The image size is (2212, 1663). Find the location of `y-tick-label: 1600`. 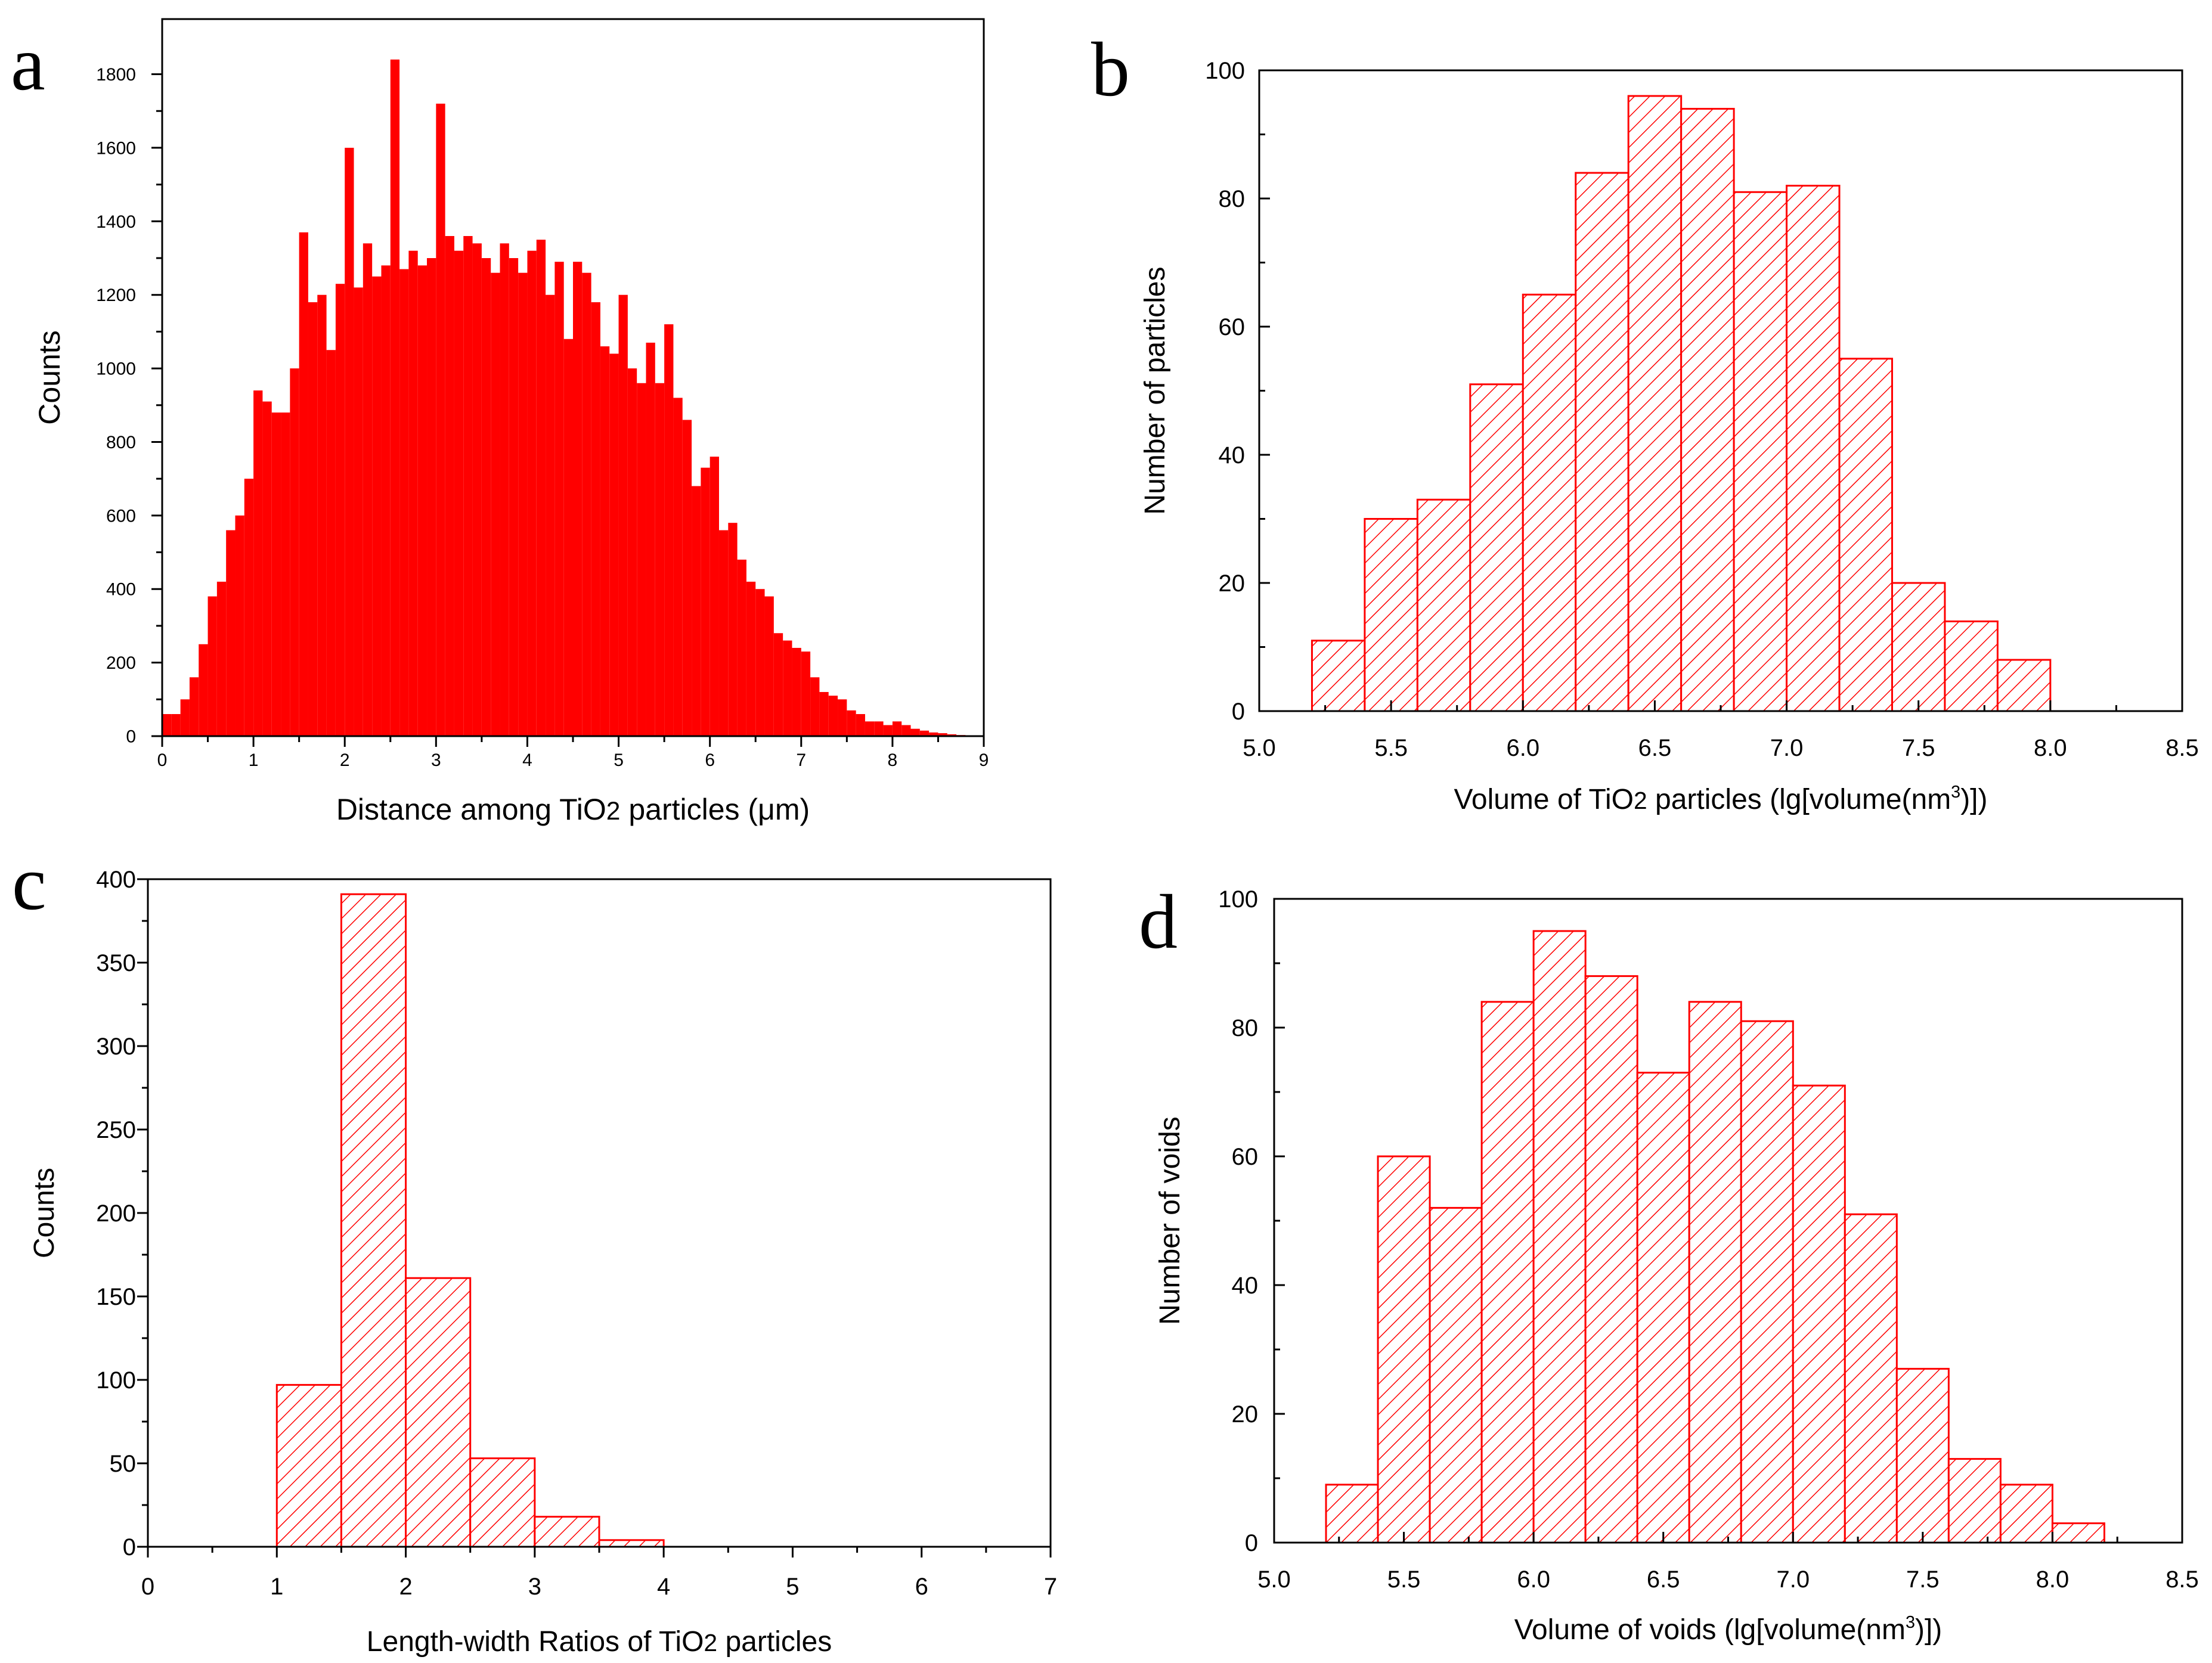

y-tick-label: 1600 is located at coordinates (116, 148).